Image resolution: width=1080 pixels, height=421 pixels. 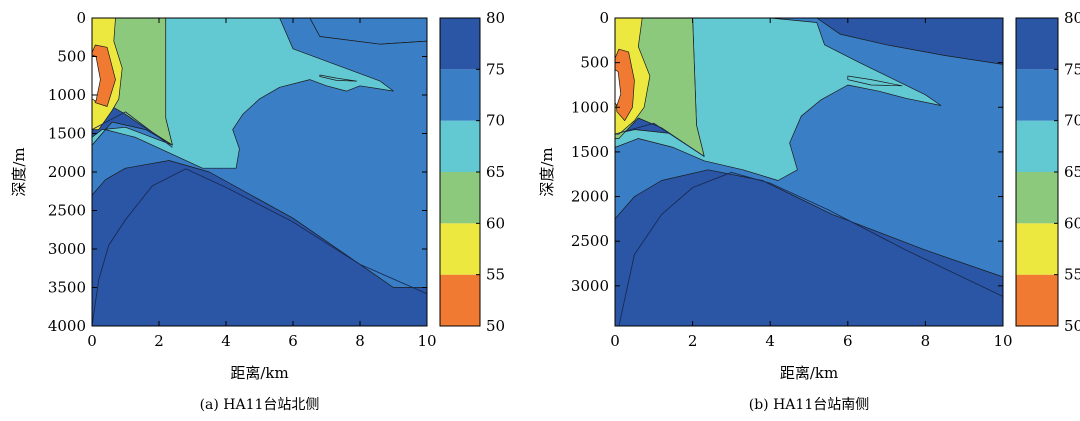 I want to click on y-tick-label: 4000, so click(x=67, y=326).